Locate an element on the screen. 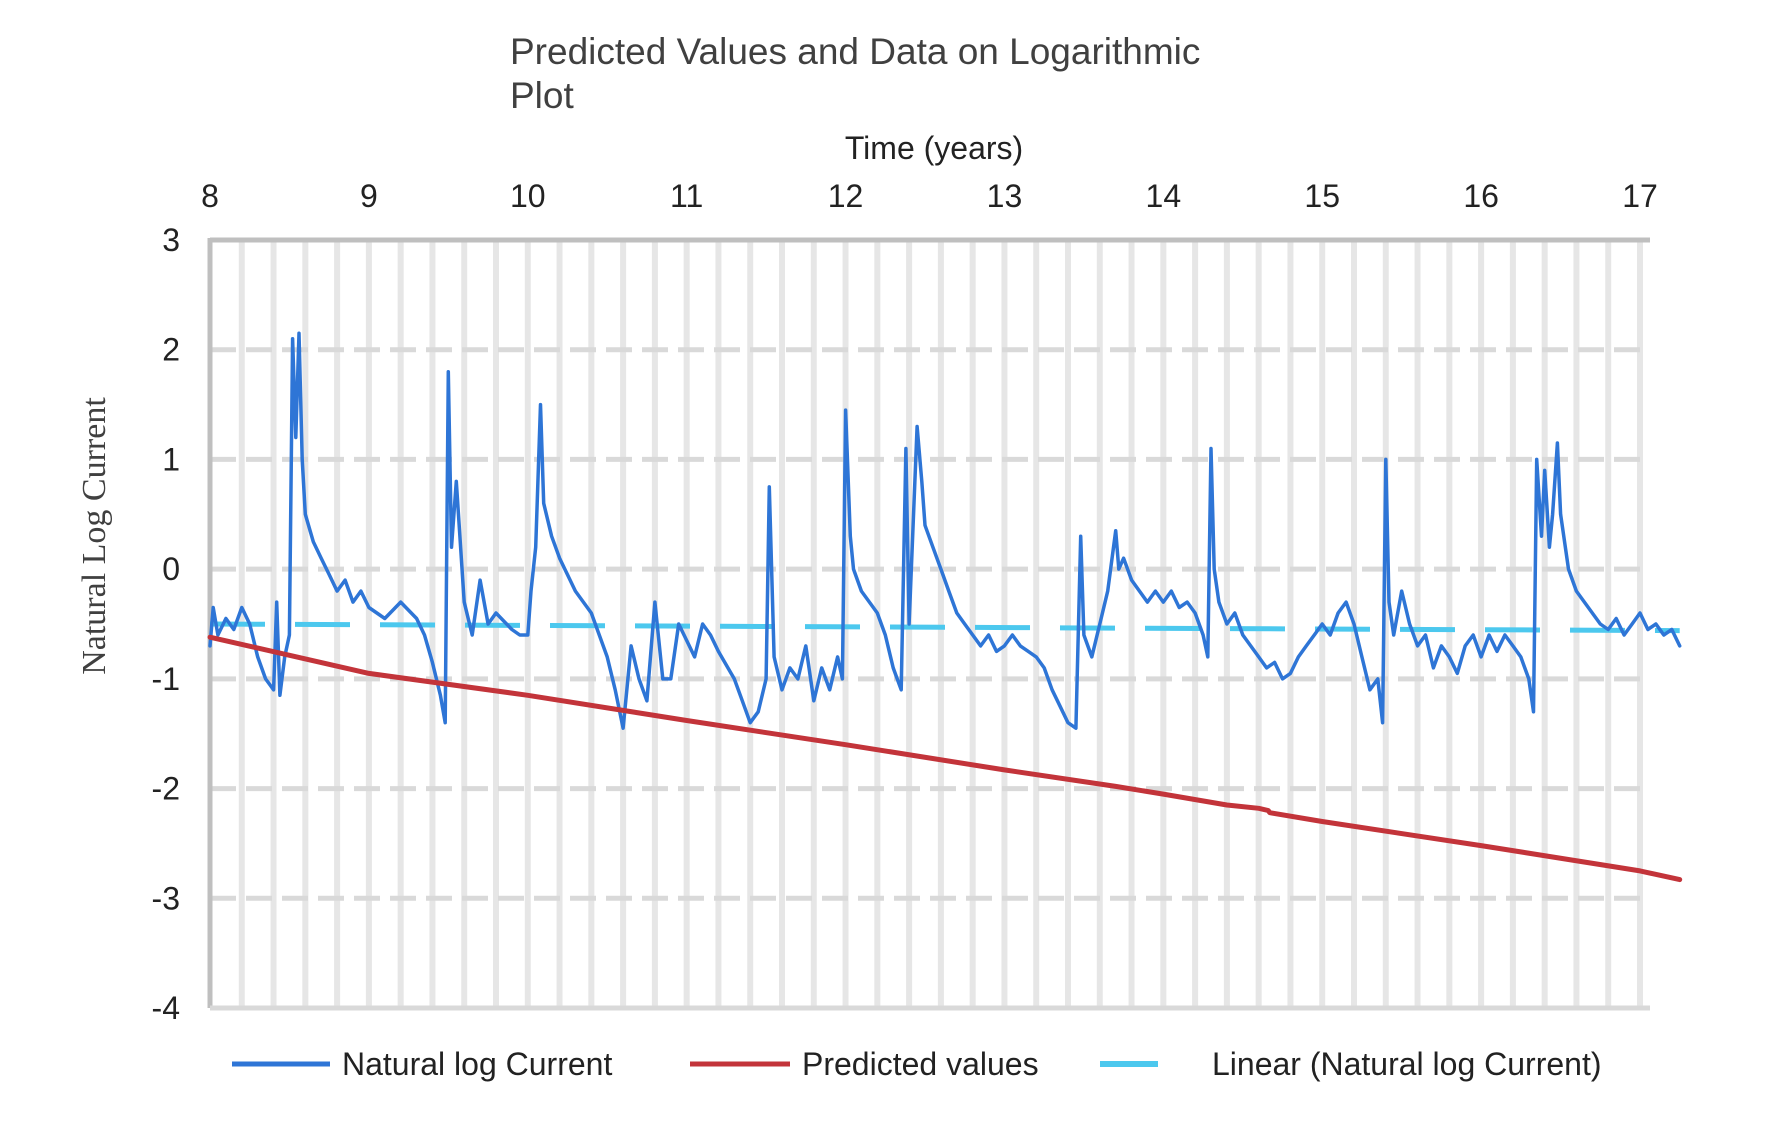 The image size is (1772, 1125). y-tick-label: -1 is located at coordinates (166, 679).